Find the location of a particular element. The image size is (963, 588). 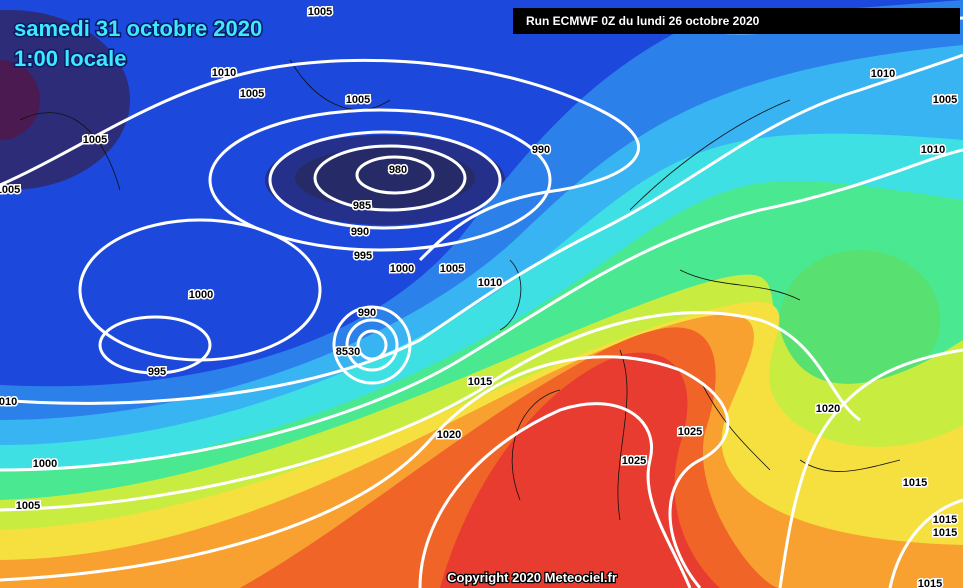

time-title: 1:00 locale is located at coordinates (70, 58).